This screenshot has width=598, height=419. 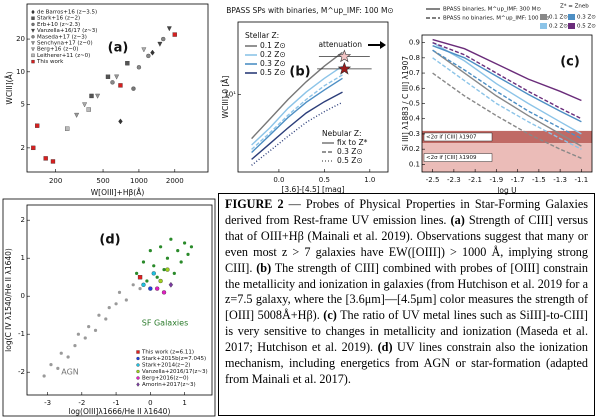 I want to click on y-tick-label: 5, so click(x=23, y=105).